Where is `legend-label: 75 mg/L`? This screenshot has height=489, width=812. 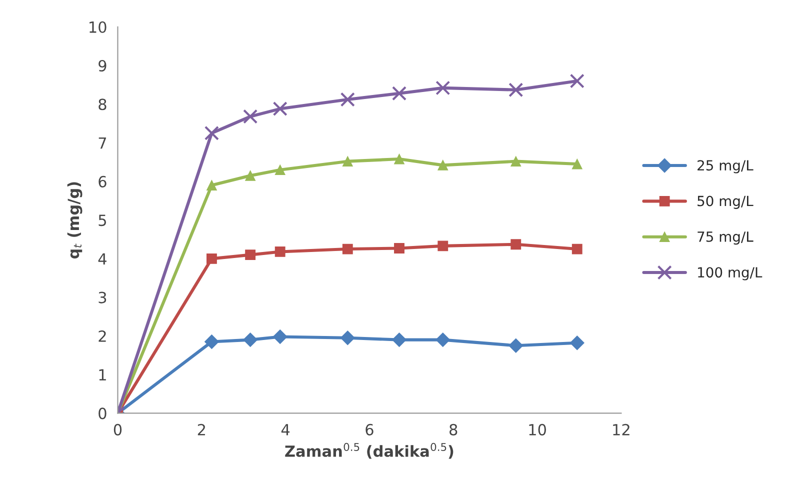
legend-label: 75 mg/L is located at coordinates (726, 238).